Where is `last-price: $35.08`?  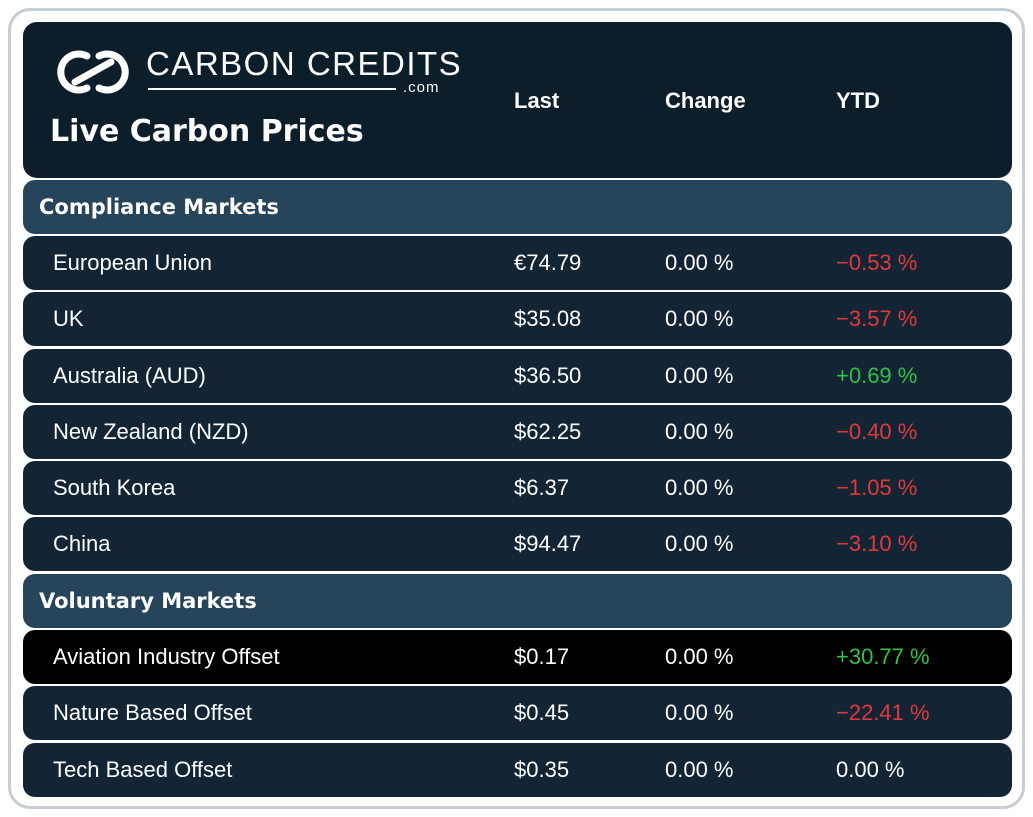 last-price: $35.08 is located at coordinates (548, 318).